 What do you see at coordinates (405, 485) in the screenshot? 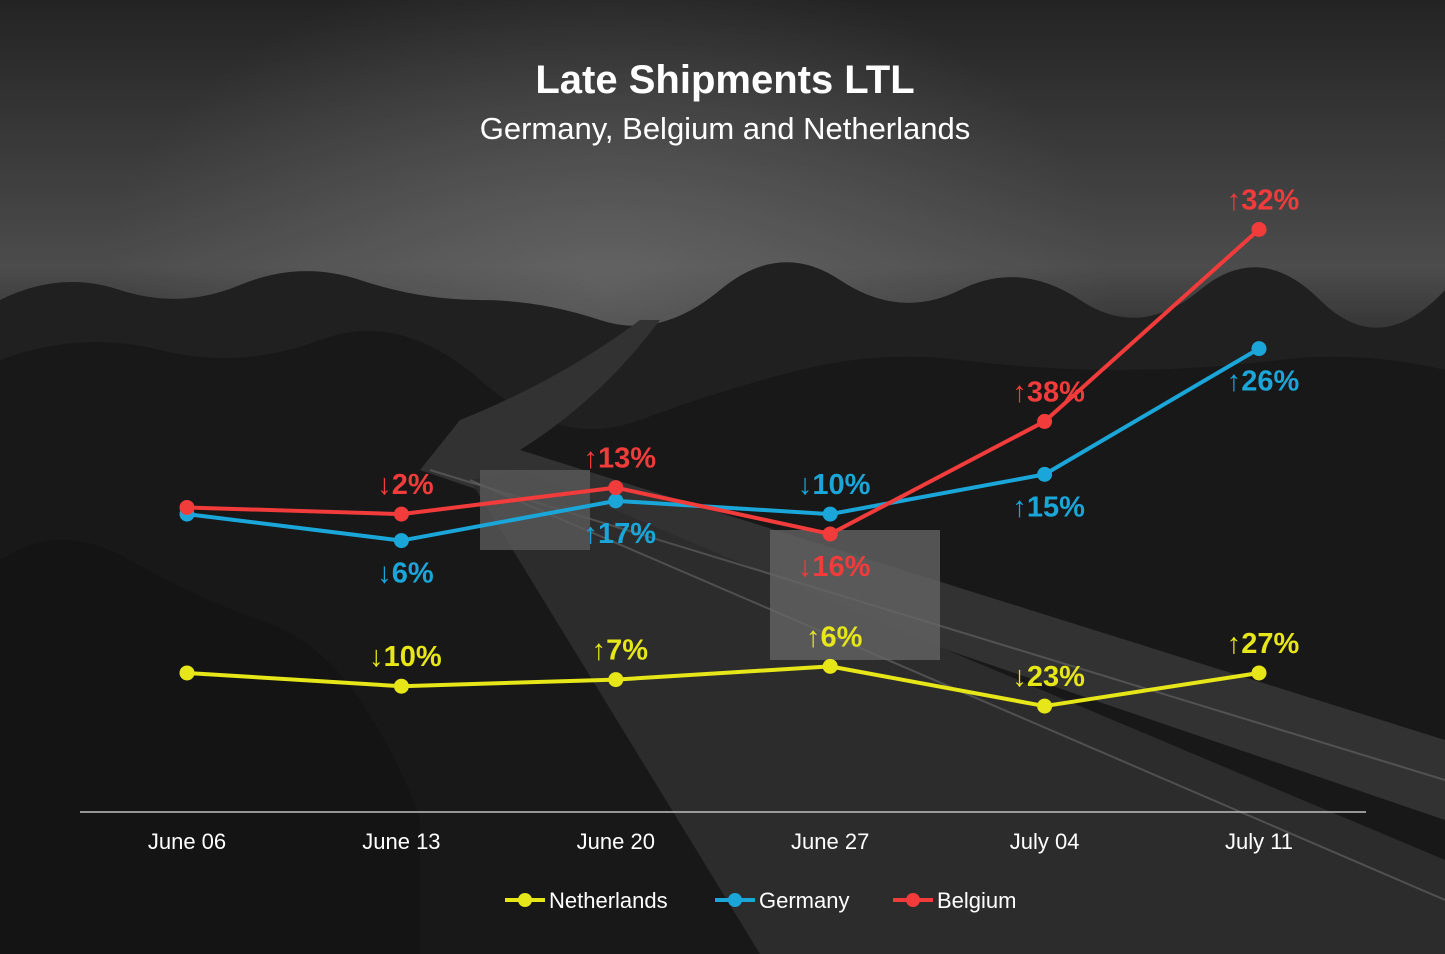
I see `data-label: ↓2%` at bounding box center [405, 485].